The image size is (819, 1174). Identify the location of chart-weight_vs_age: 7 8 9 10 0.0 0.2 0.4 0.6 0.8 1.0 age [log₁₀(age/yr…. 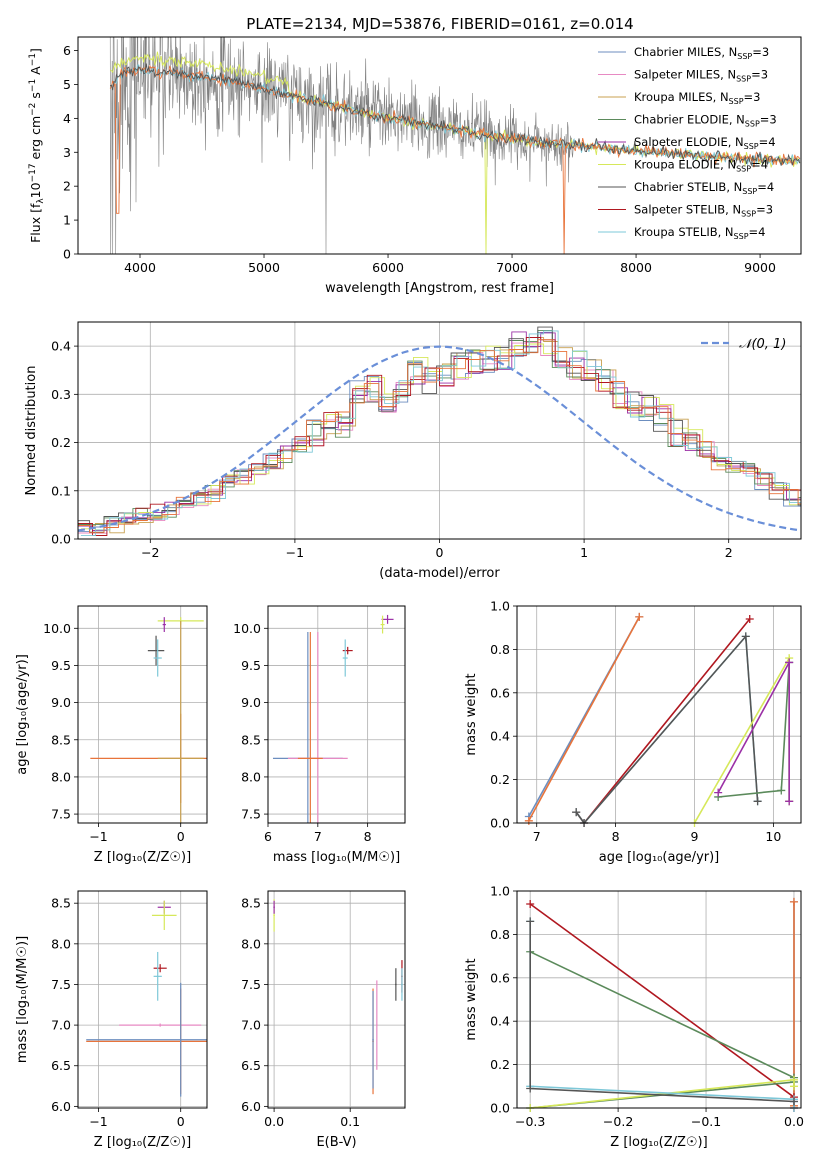
(633, 732).